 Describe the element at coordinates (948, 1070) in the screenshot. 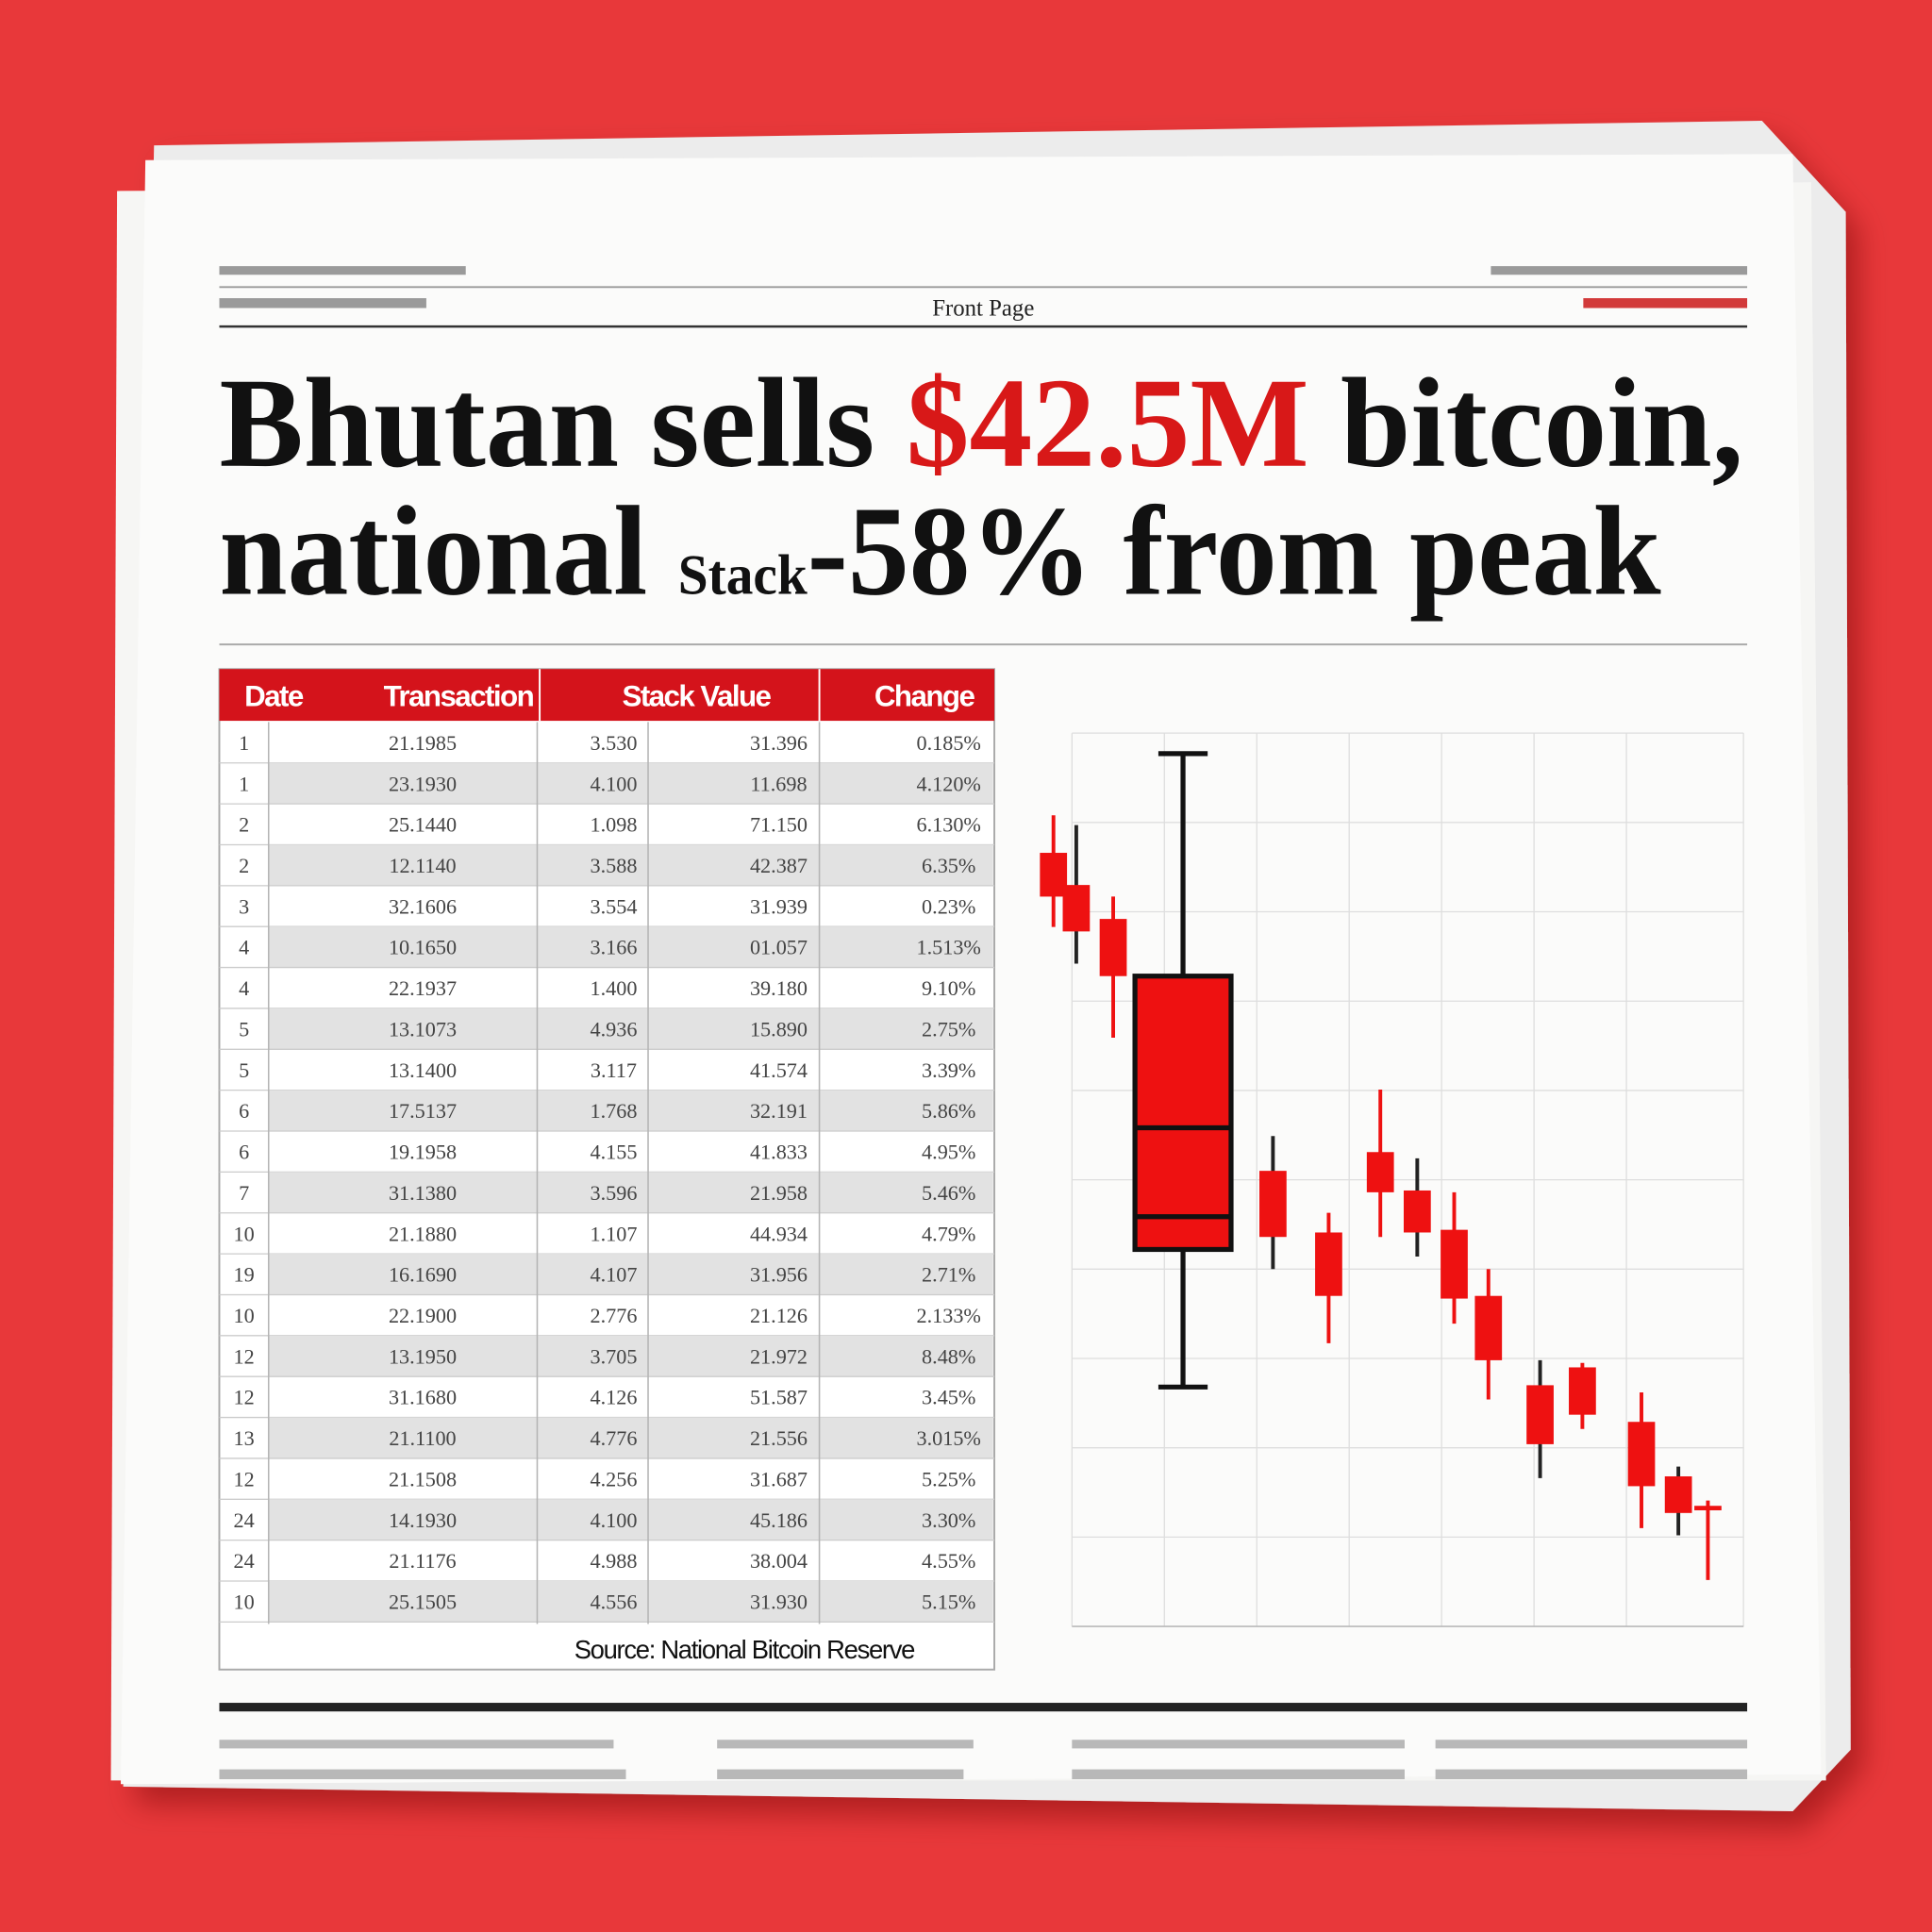

I see `table-cell: 3.39%` at that location.